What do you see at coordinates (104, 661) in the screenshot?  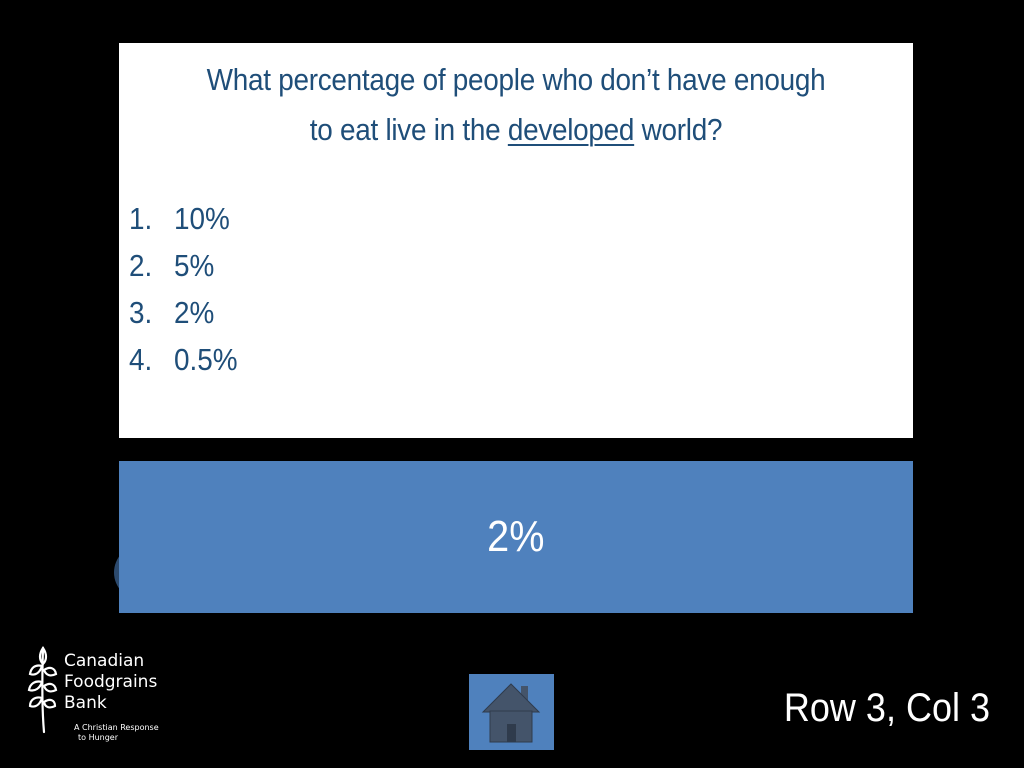 I see `logo-name-line: Canadian` at bounding box center [104, 661].